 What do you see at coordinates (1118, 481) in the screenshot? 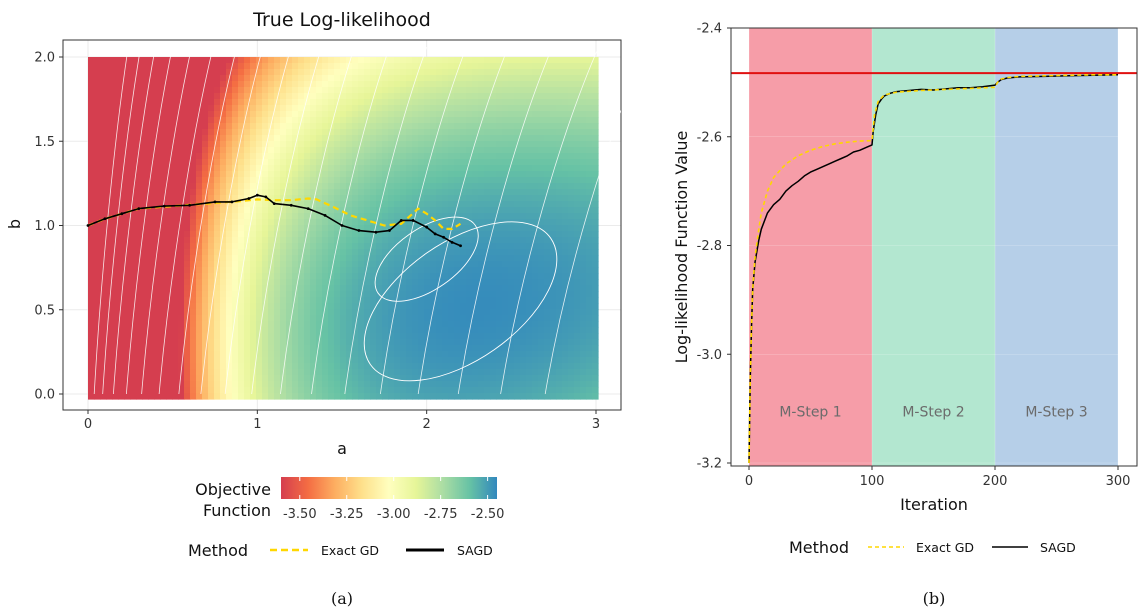
I see `panel-b-x-tick-label: 300` at bounding box center [1118, 481].